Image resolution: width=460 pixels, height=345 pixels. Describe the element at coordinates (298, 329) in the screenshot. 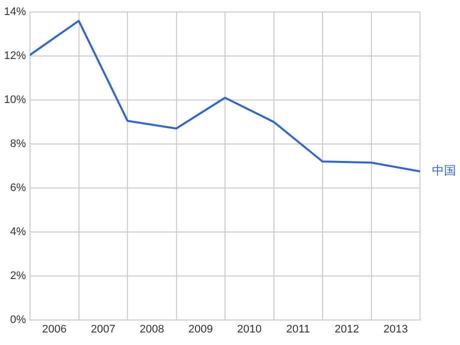

I see `x-tick-label: 2011` at that location.